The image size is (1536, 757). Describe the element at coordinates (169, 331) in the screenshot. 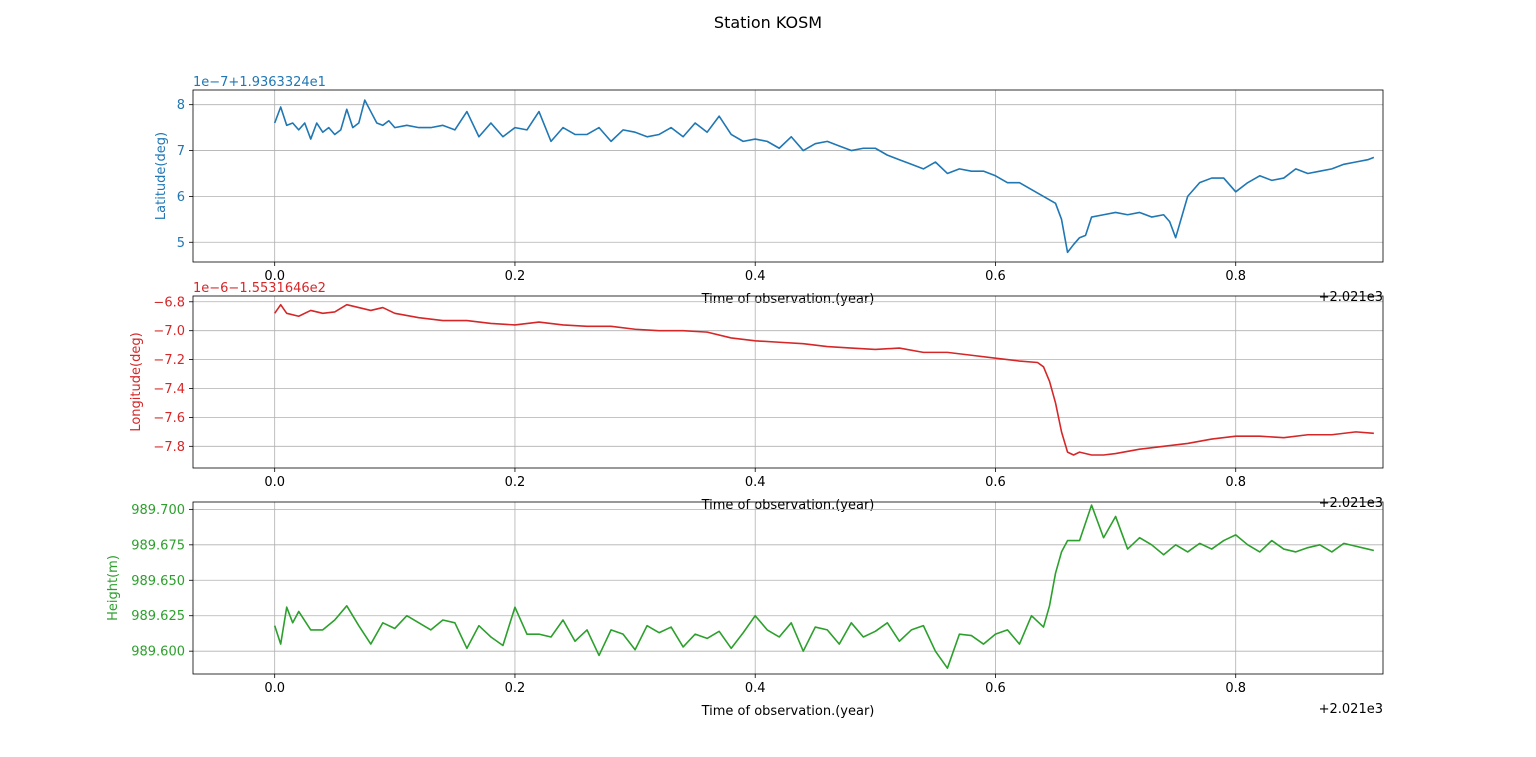

I see `y-tick-label: −7.0` at that location.